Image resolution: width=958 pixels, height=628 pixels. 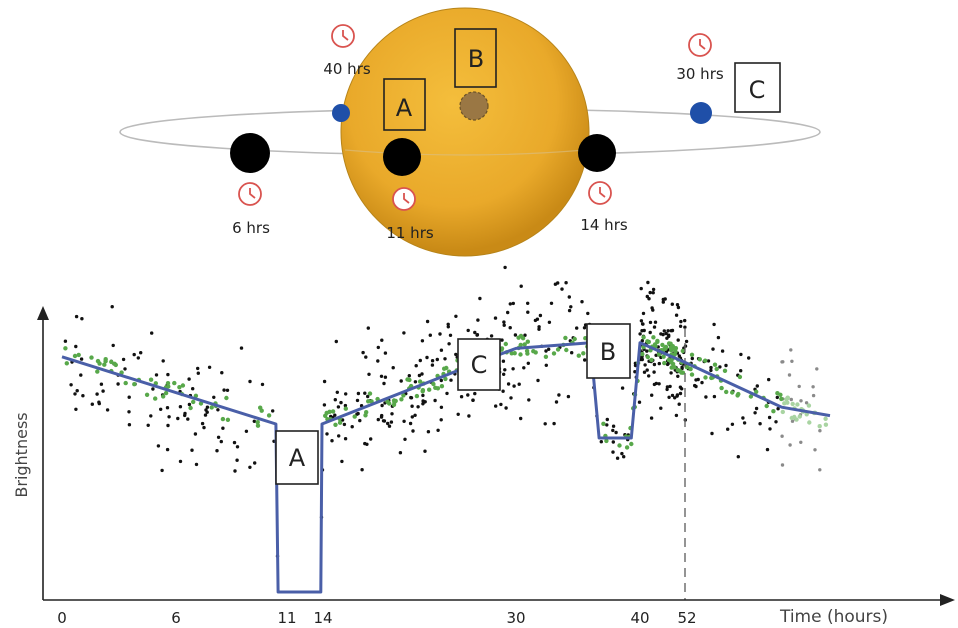 What do you see at coordinates (515, 618) in the screenshot?
I see `x-tick-label: 30` at bounding box center [515, 618].